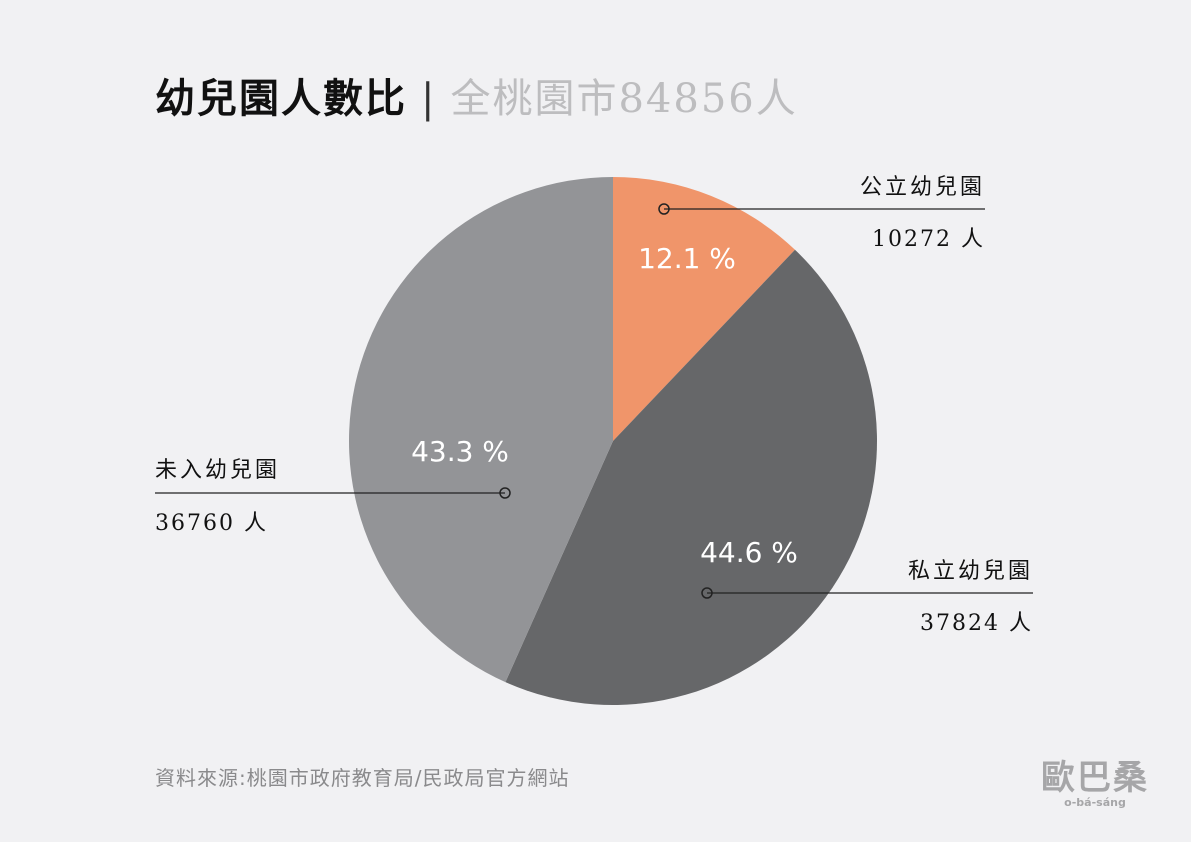 This screenshot has height=842, width=1191. What do you see at coordinates (281, 98) in the screenshot?
I see `title-main: 幼兒園人數比` at bounding box center [281, 98].